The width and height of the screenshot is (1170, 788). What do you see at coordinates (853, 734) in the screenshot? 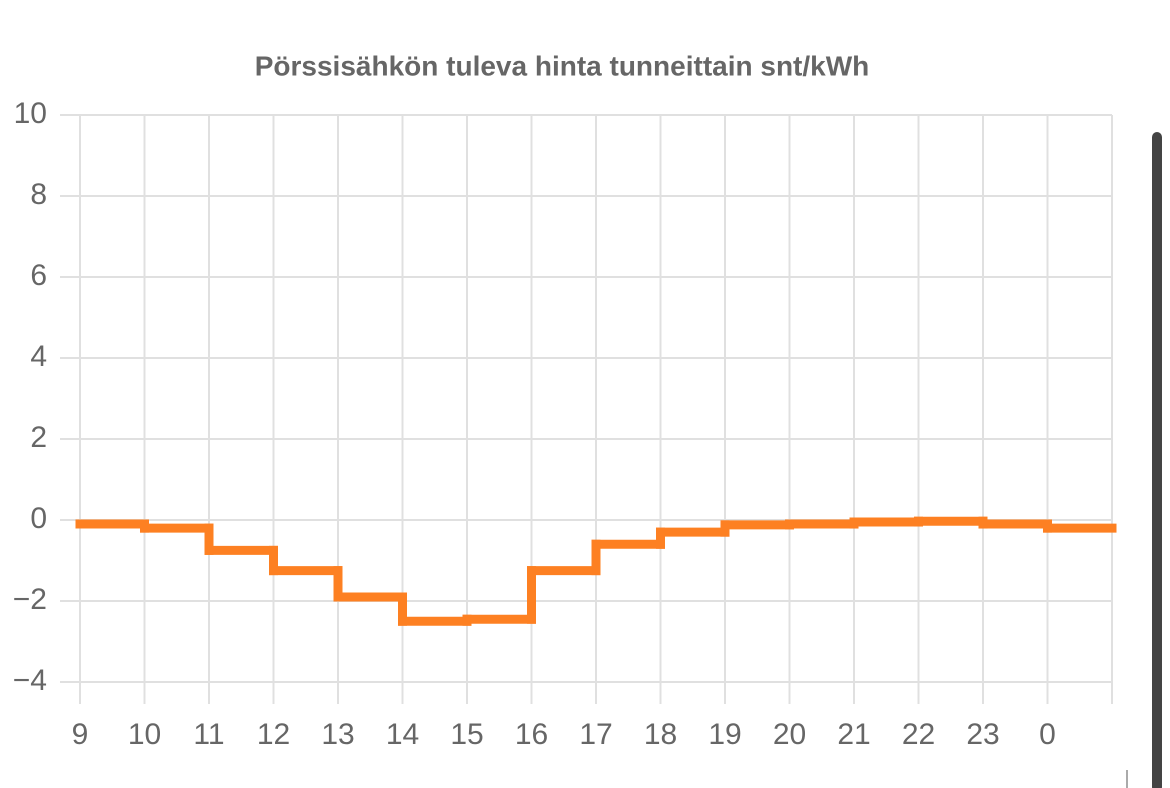
I see `x-tick-label: 21` at bounding box center [853, 734].